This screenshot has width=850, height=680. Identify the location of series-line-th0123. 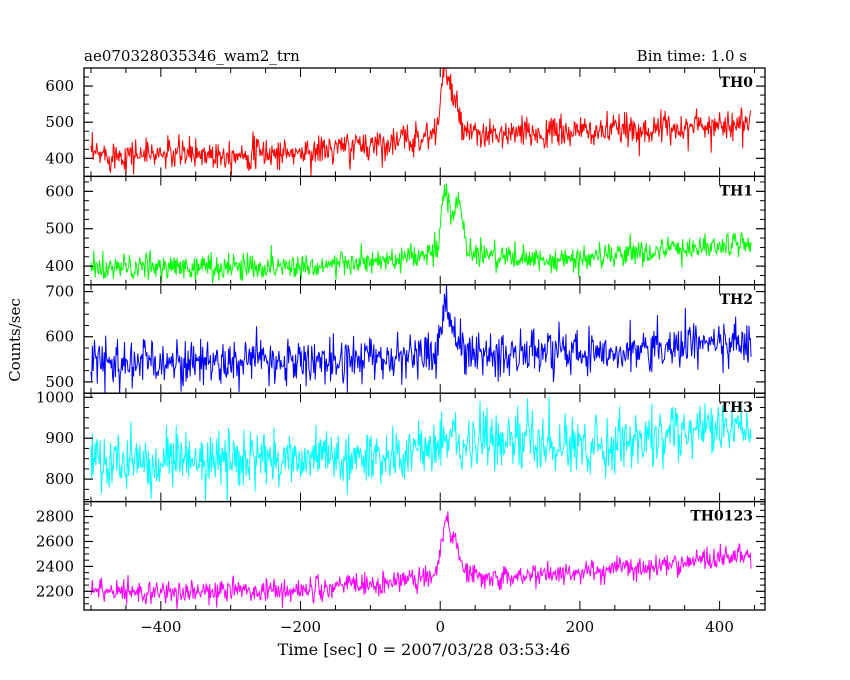
(421, 560).